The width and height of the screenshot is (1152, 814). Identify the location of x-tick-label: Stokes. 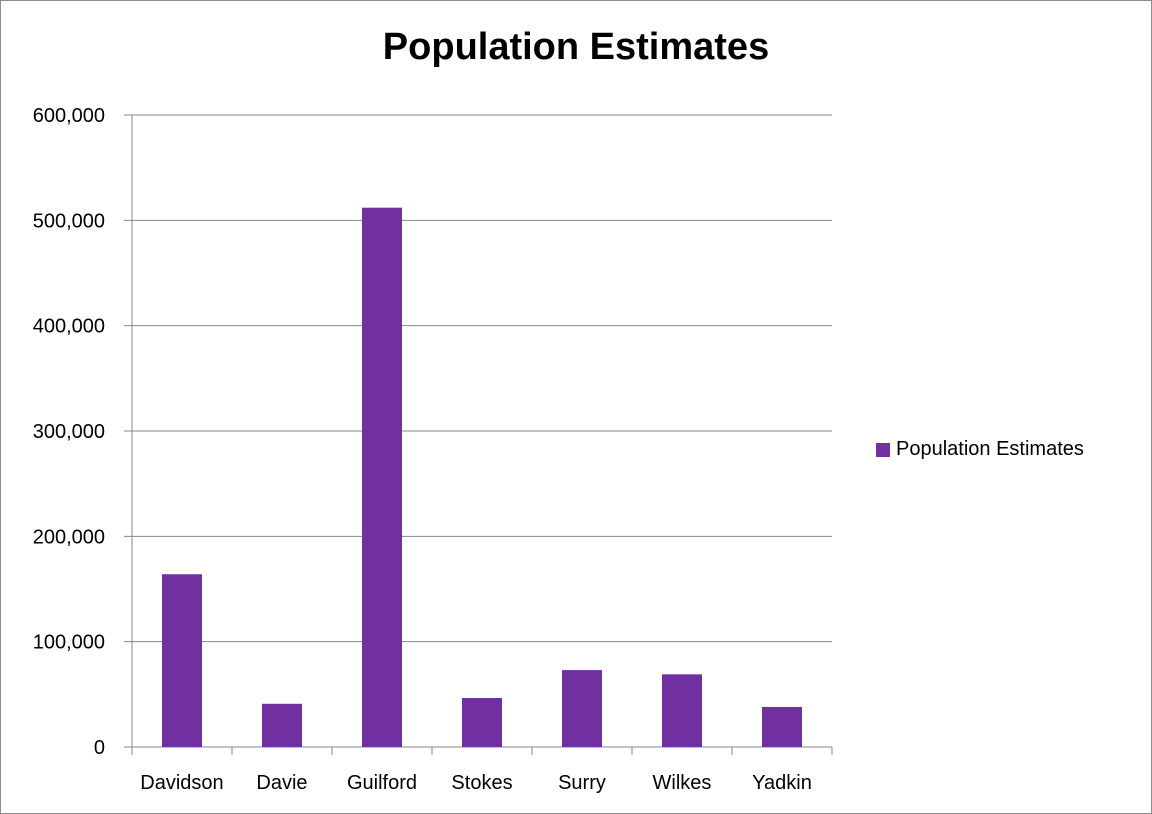
(481, 783).